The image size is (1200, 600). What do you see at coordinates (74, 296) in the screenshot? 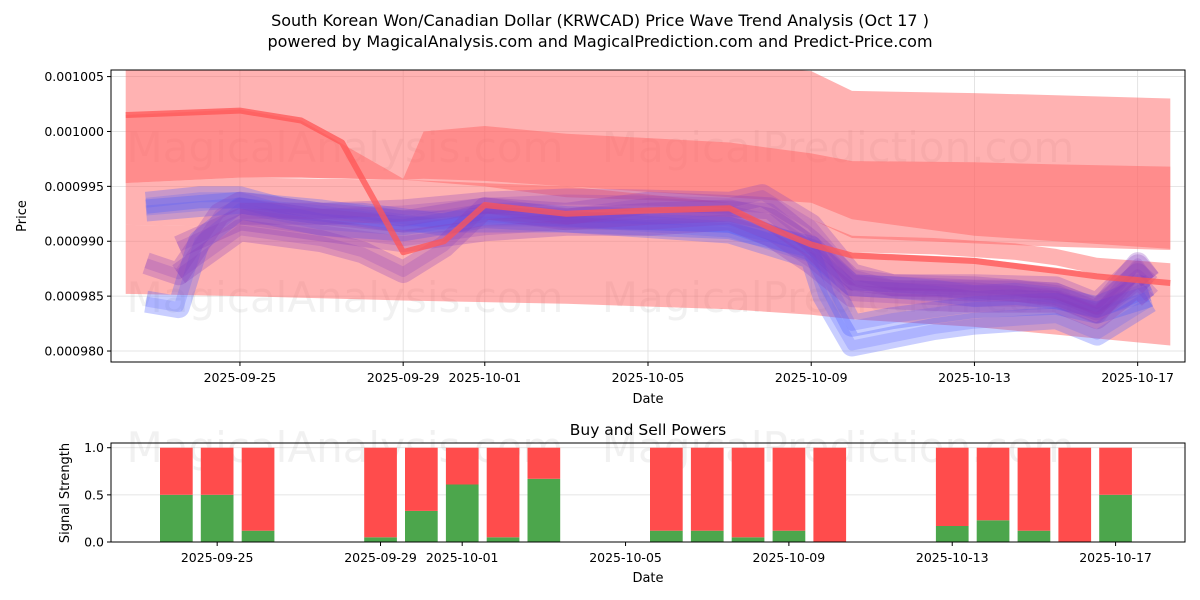
I see `price-y-tick-label: 0.000985` at bounding box center [74, 296].